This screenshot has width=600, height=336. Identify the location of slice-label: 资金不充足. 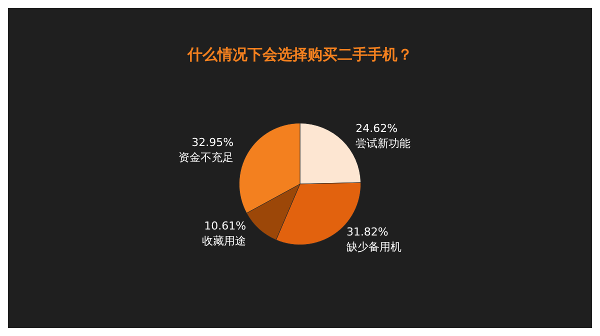
(206, 157).